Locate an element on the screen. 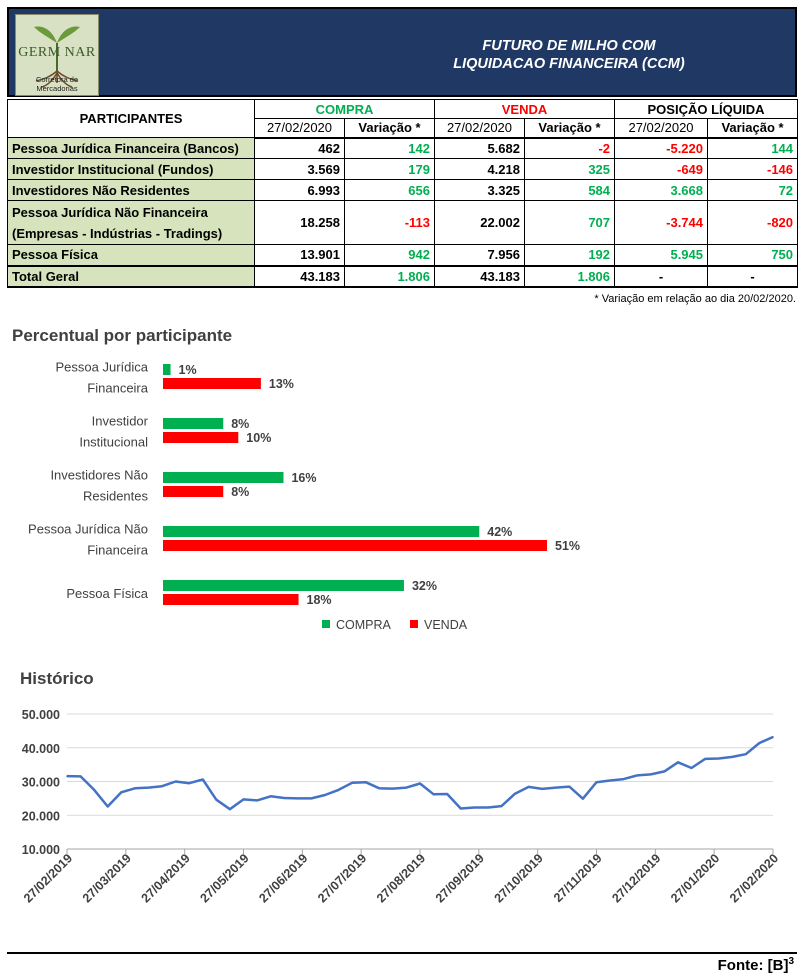  category-label: Investidores Não is located at coordinates (99, 475).